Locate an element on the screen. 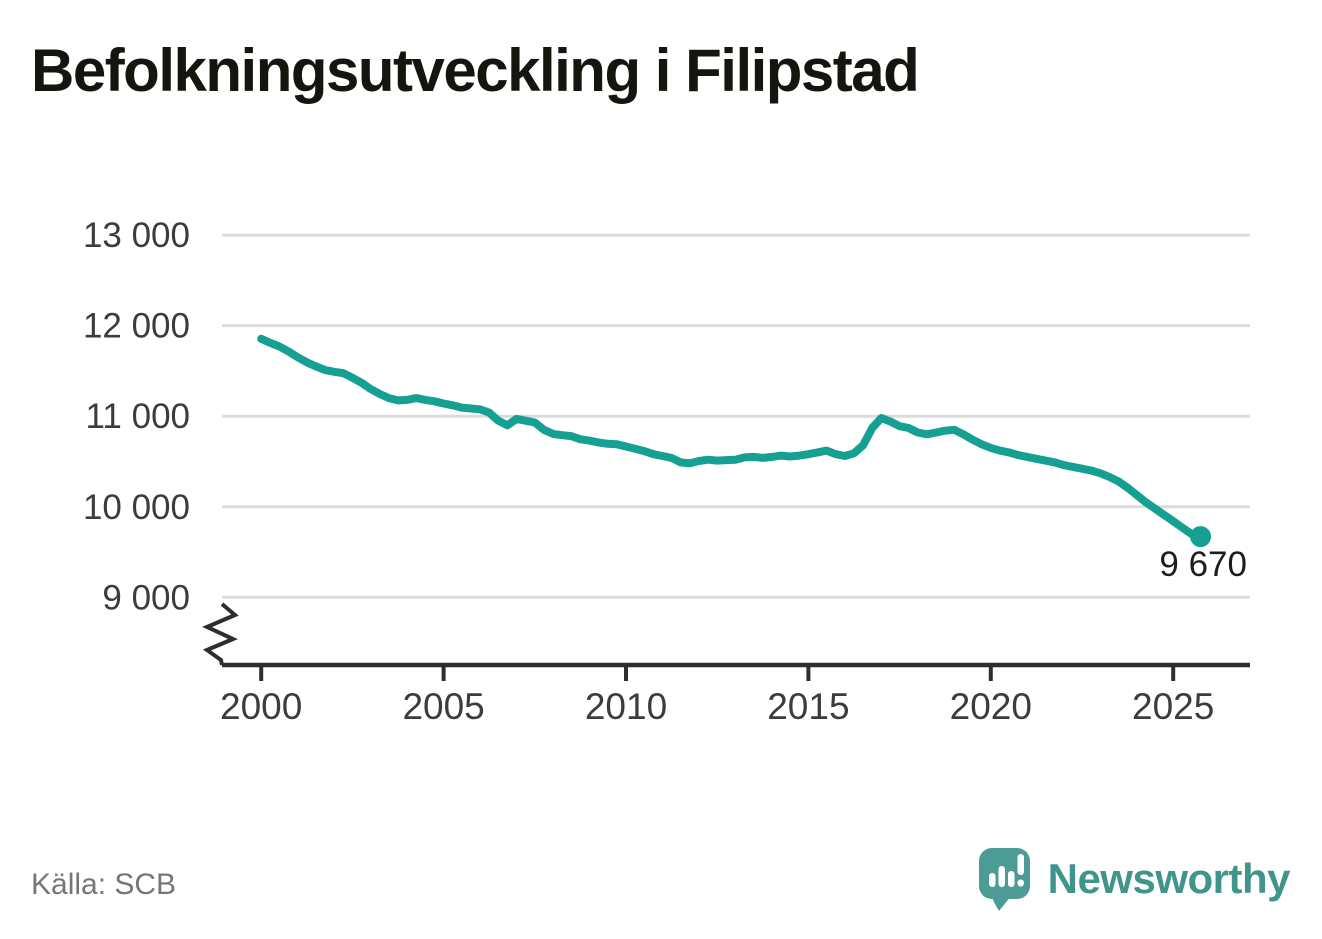 The height and width of the screenshot is (939, 1322). y-tick-label: 11 000 is located at coordinates (138, 416).